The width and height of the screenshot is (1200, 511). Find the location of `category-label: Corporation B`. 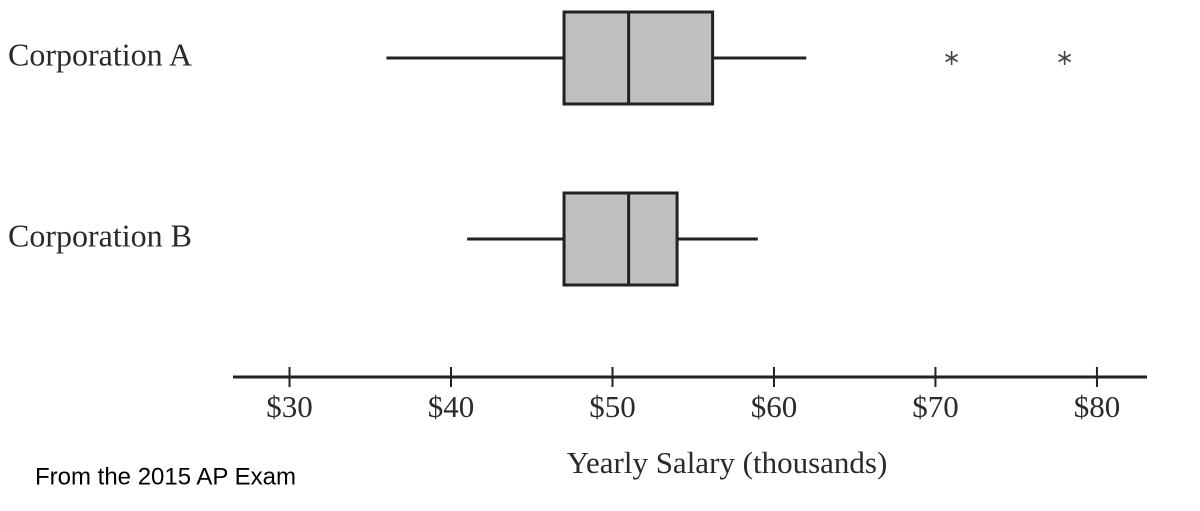

category-label: Corporation B is located at coordinates (100, 235).